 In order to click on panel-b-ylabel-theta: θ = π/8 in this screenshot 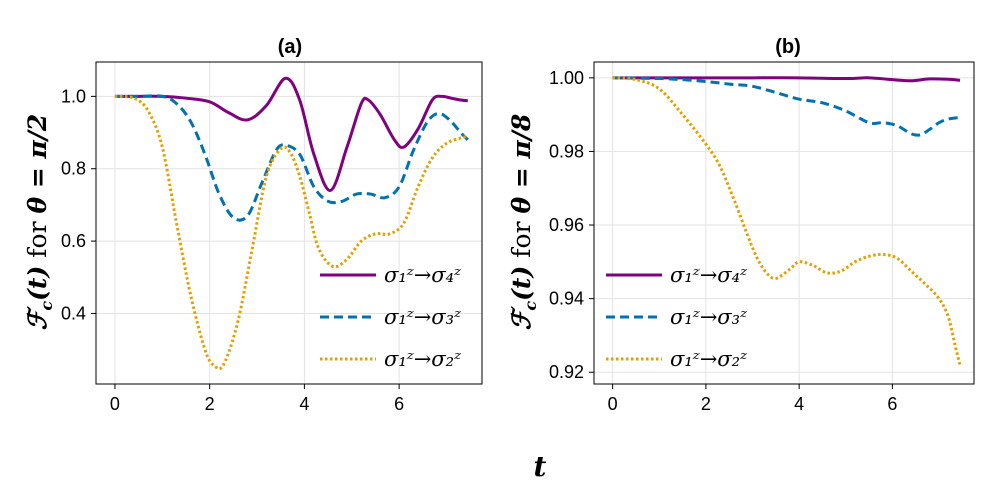, I will do `click(521, 164)`.